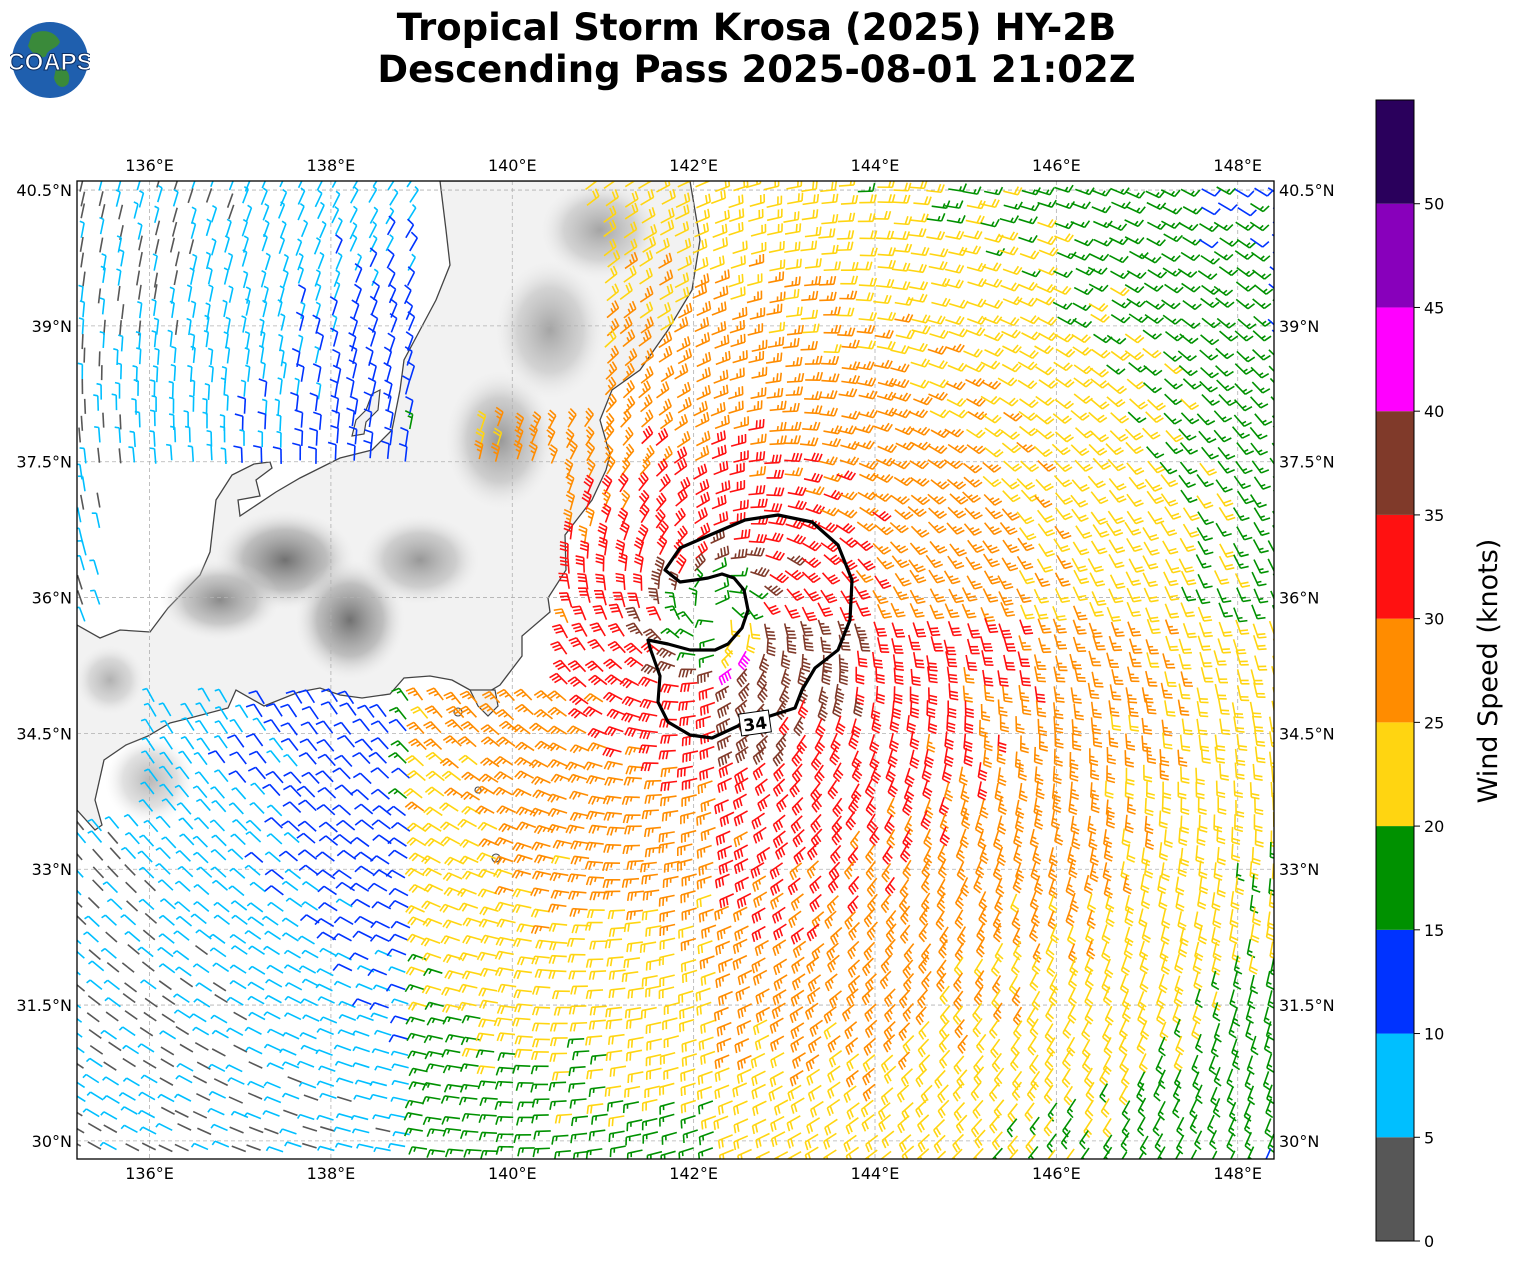 Image resolution: width=1513 pixels, height=1264 pixels. I want to click on lat-tick-right: 31.5°N, so click(1307, 1005).